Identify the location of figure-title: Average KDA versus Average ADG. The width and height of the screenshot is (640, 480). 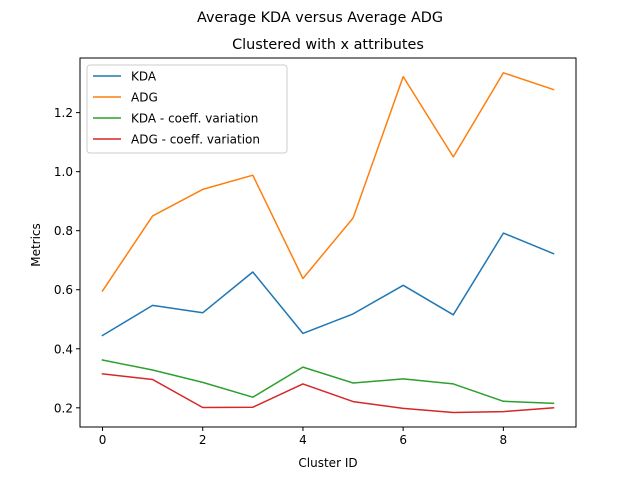
(320, 18).